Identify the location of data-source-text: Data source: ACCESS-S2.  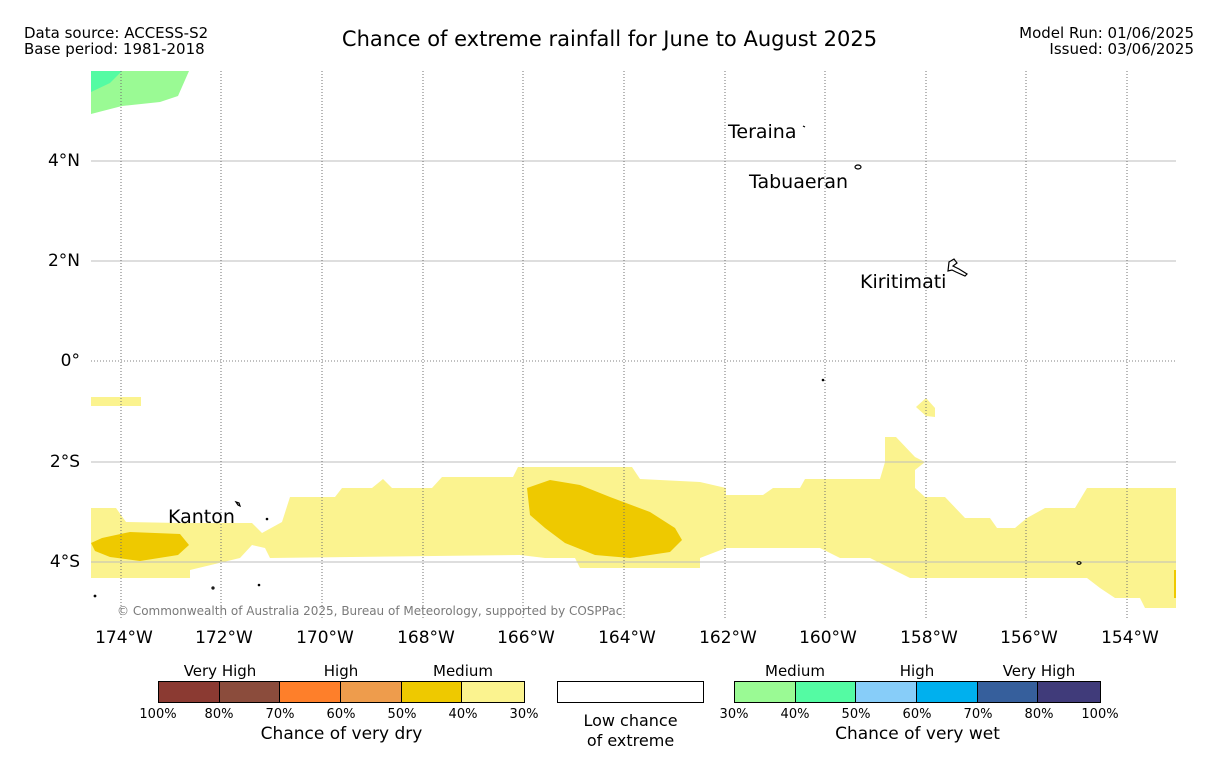
(116, 33).